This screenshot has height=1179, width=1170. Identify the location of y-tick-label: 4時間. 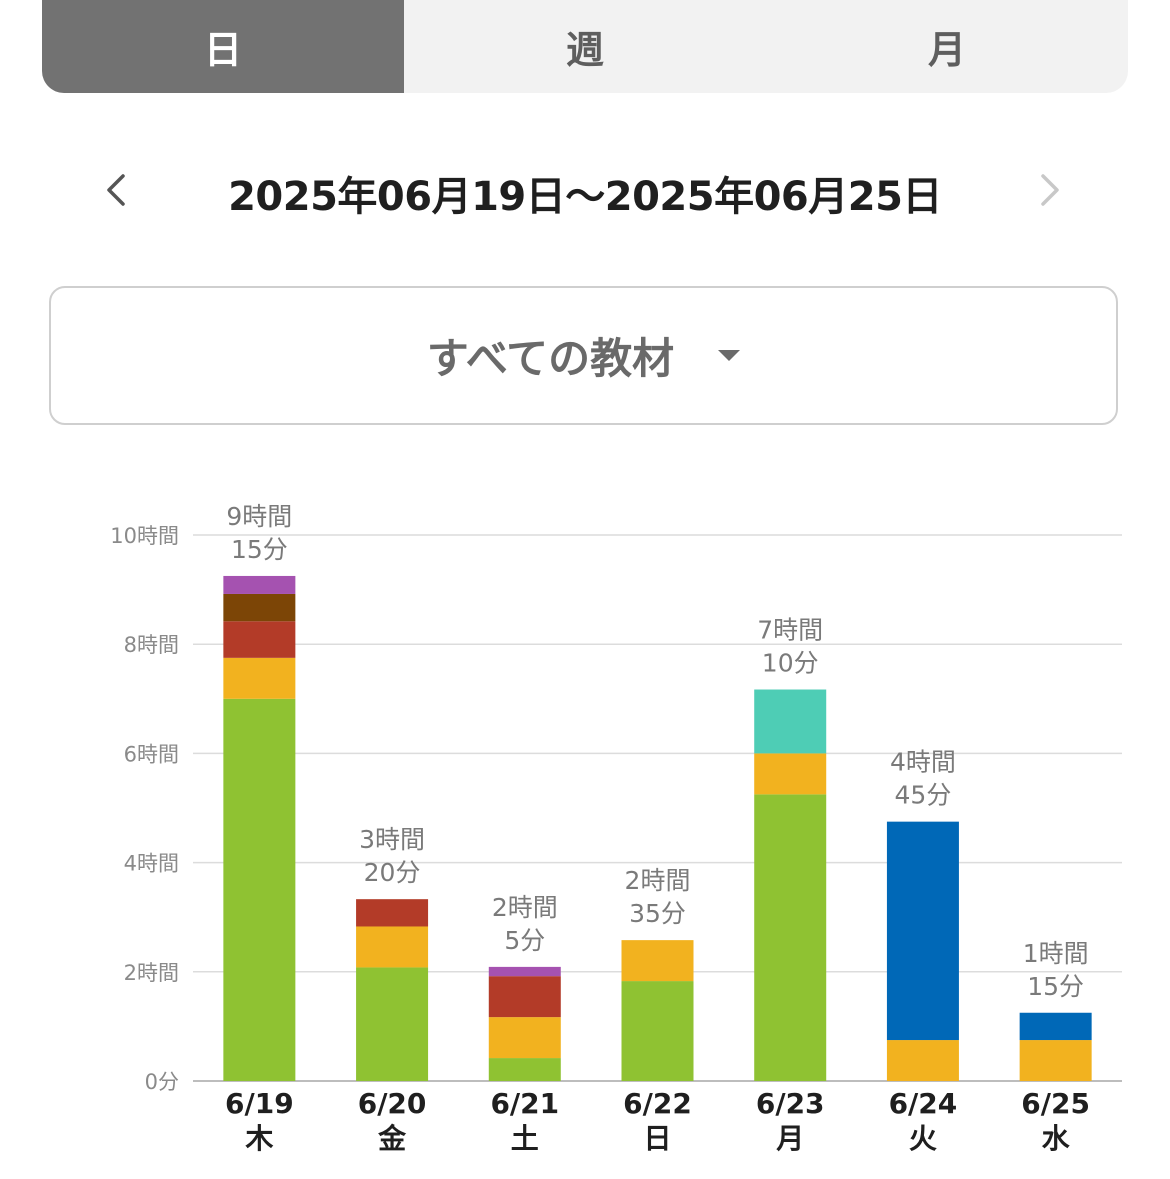
(151, 864).